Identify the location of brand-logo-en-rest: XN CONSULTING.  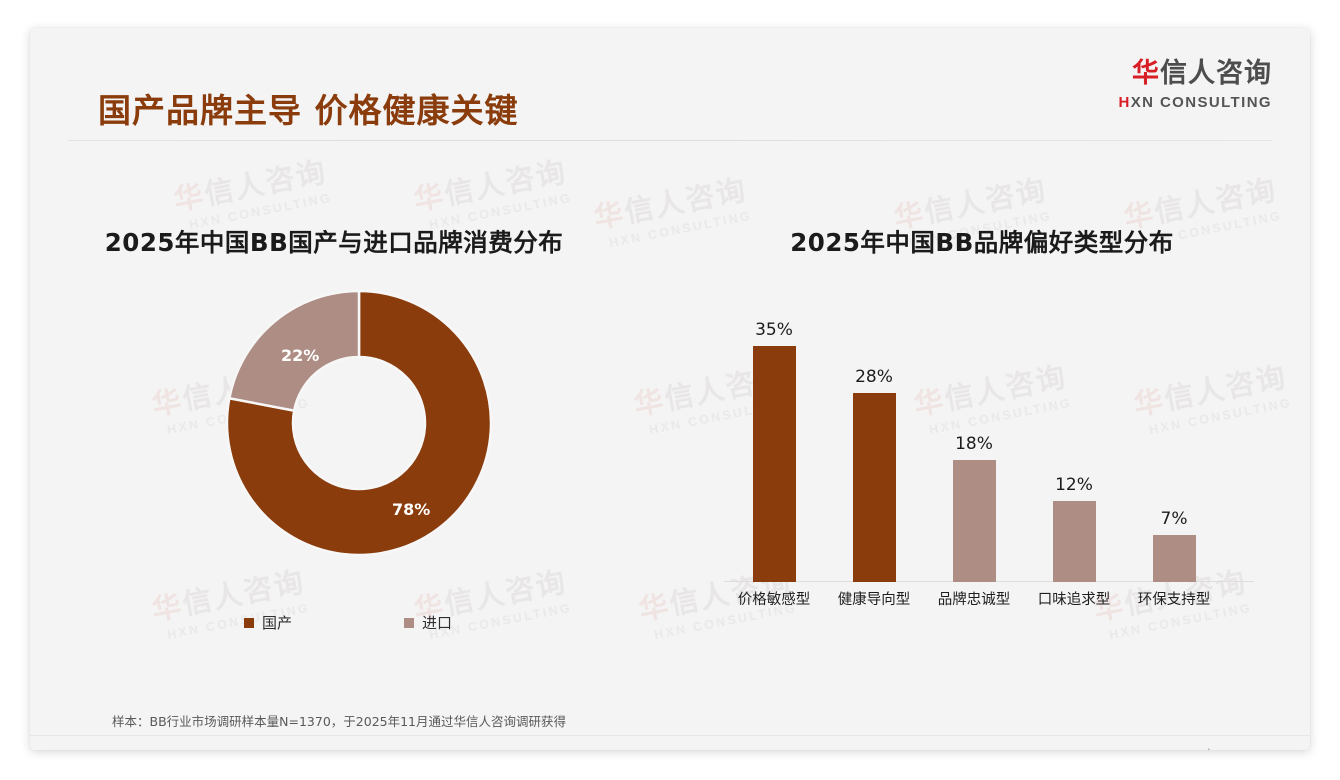
(1201, 102).